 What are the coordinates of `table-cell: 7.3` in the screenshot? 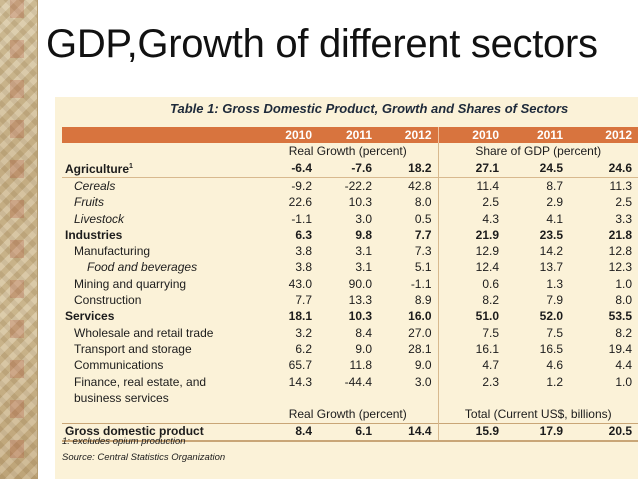 It's located at (423, 251).